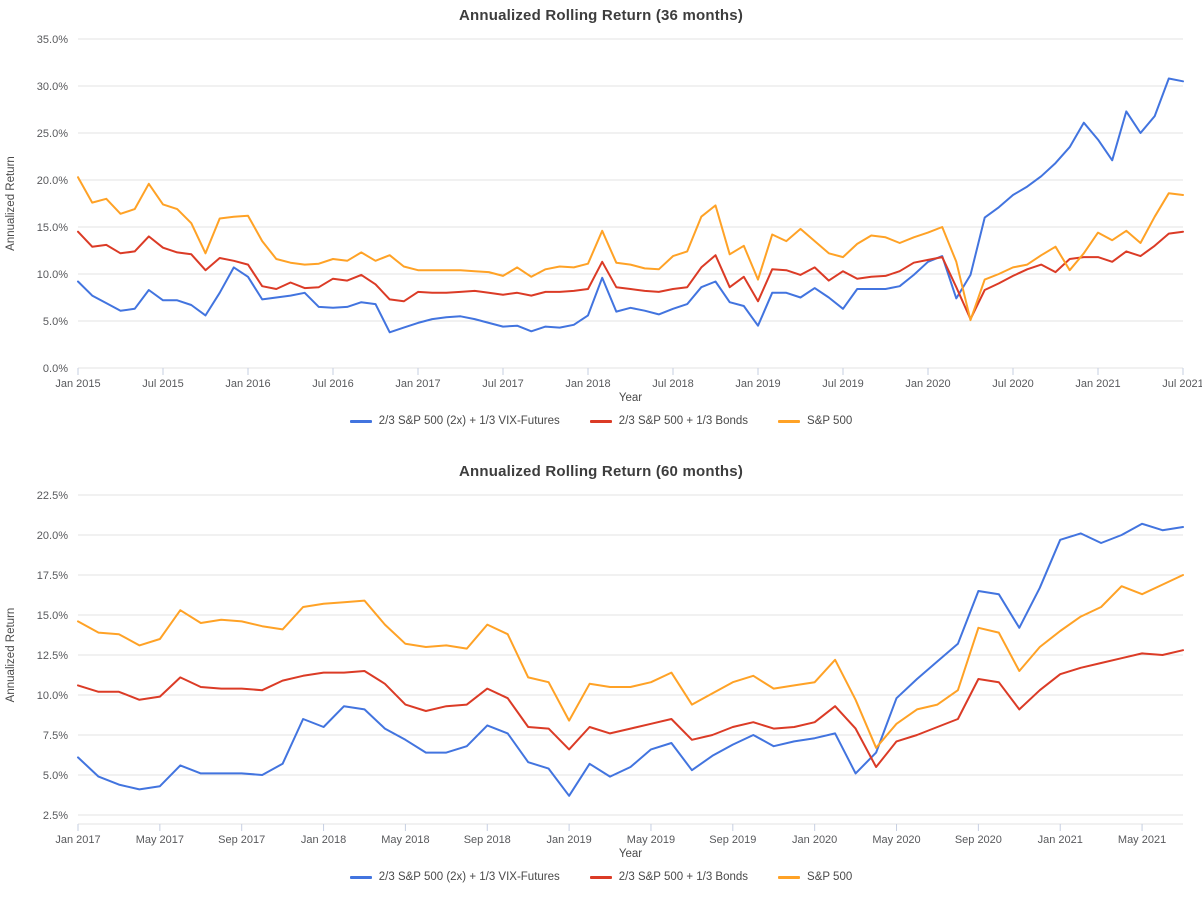 Image resolution: width=1202 pixels, height=910 pixels. Describe the element at coordinates (52, 656) in the screenshot. I see `y-tick-label: 12.5%` at that location.